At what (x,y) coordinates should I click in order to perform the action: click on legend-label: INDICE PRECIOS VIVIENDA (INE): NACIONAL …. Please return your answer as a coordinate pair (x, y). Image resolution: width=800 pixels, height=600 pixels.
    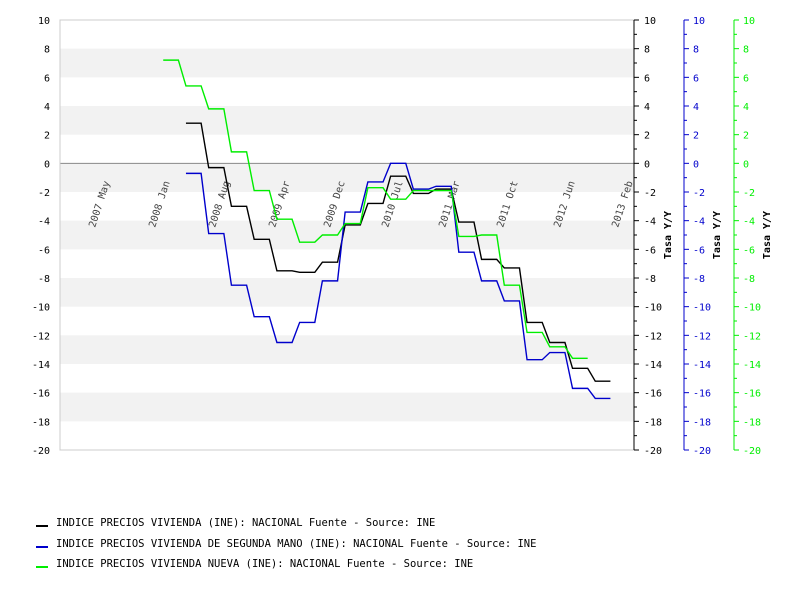
    Looking at the image, I should click on (246, 523).